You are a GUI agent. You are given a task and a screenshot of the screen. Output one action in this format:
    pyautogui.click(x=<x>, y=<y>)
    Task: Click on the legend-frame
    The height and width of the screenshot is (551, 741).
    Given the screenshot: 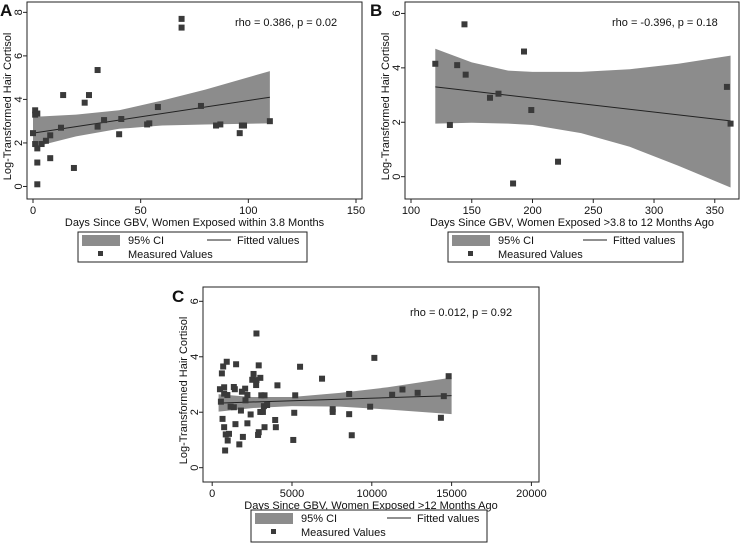 What is the action you would take?
    pyautogui.click(x=192, y=247)
    